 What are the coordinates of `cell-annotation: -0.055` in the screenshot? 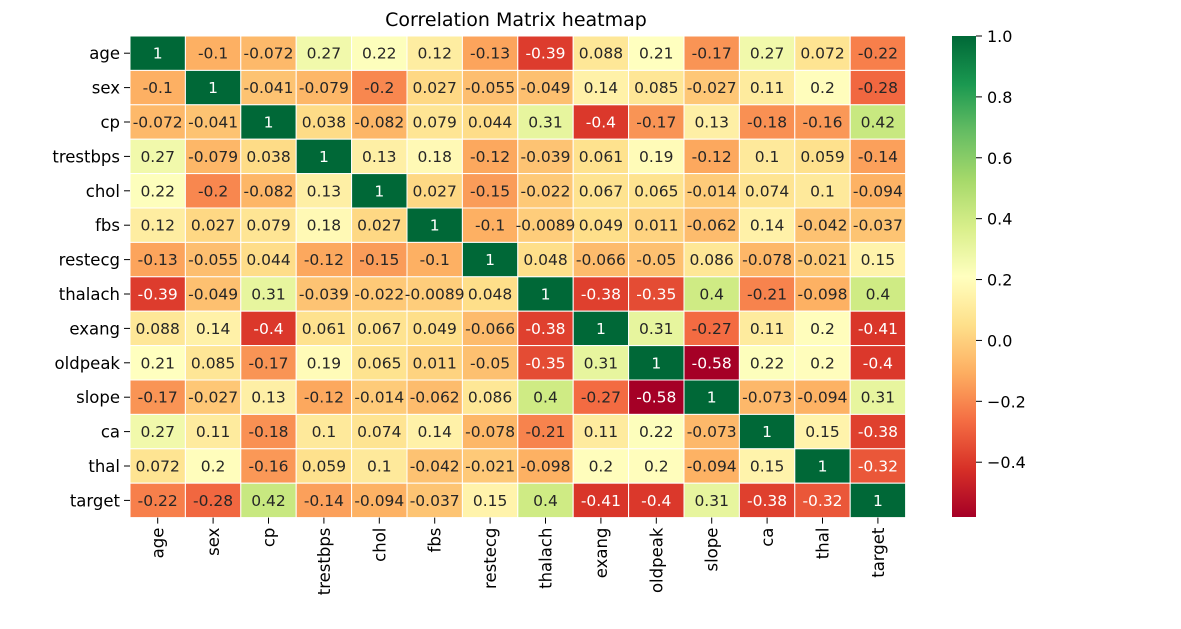 It's located at (213, 260).